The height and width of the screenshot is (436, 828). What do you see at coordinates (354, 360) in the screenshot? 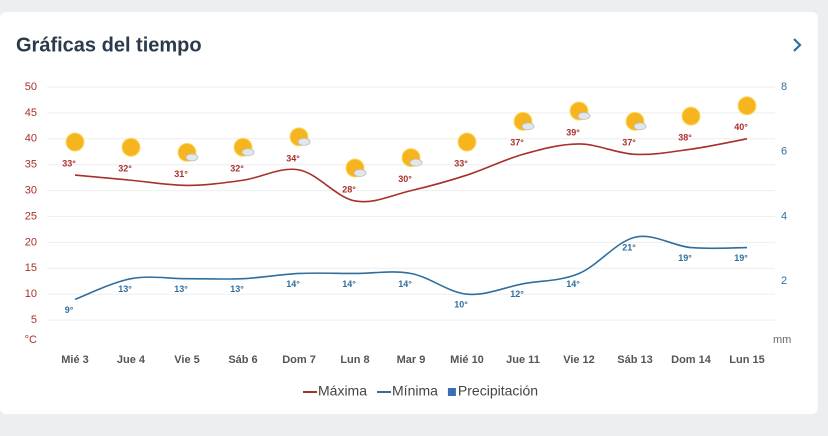
I see `x-tick-label: Lun 8` at bounding box center [354, 360].